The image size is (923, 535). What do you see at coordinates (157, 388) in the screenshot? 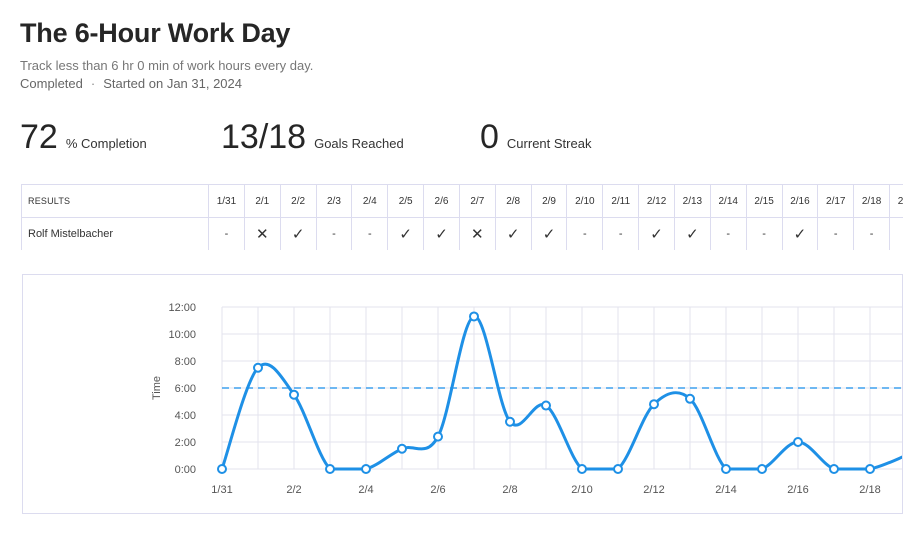
I see `y-axis-label: Time` at bounding box center [157, 388].